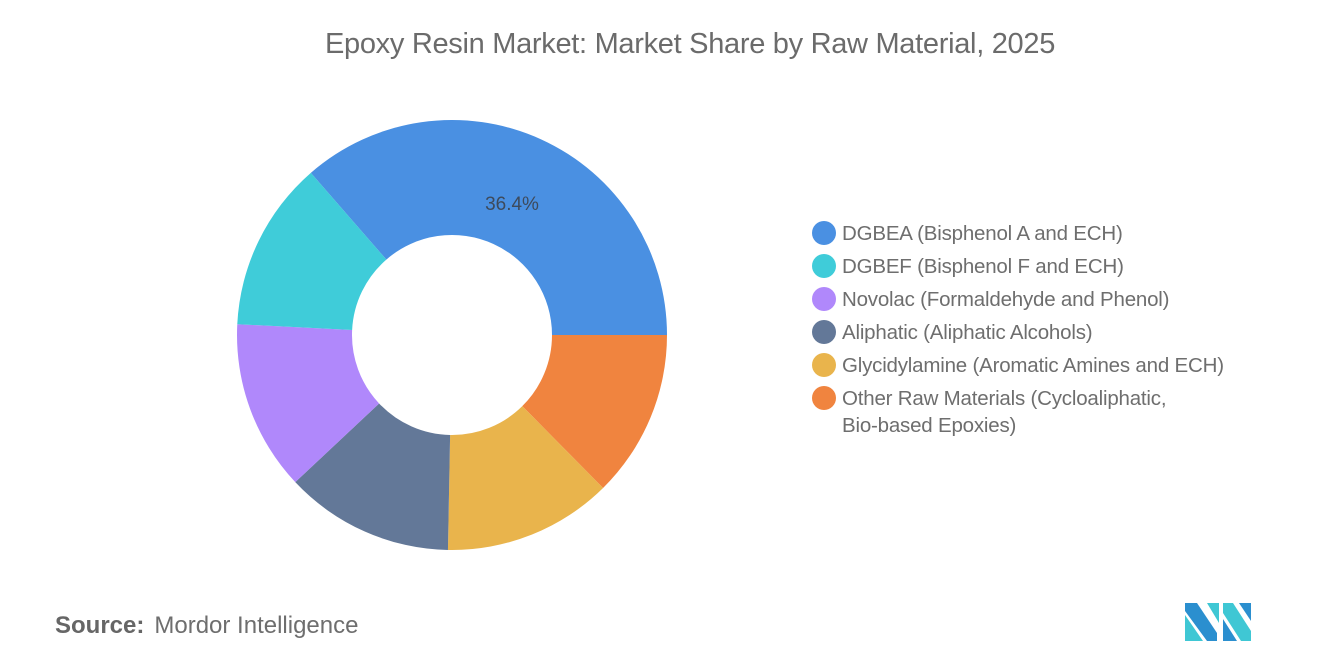  Describe the element at coordinates (967, 332) in the screenshot. I see `legend-label: Aliphatic (Aliphatic Alcohols)` at that location.